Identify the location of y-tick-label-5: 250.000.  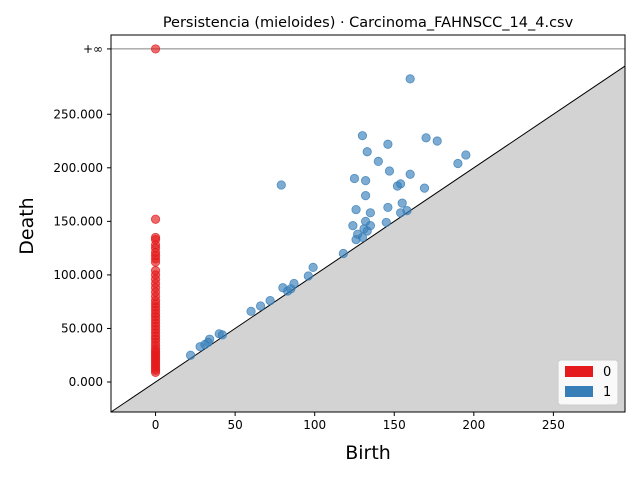
(78, 114).